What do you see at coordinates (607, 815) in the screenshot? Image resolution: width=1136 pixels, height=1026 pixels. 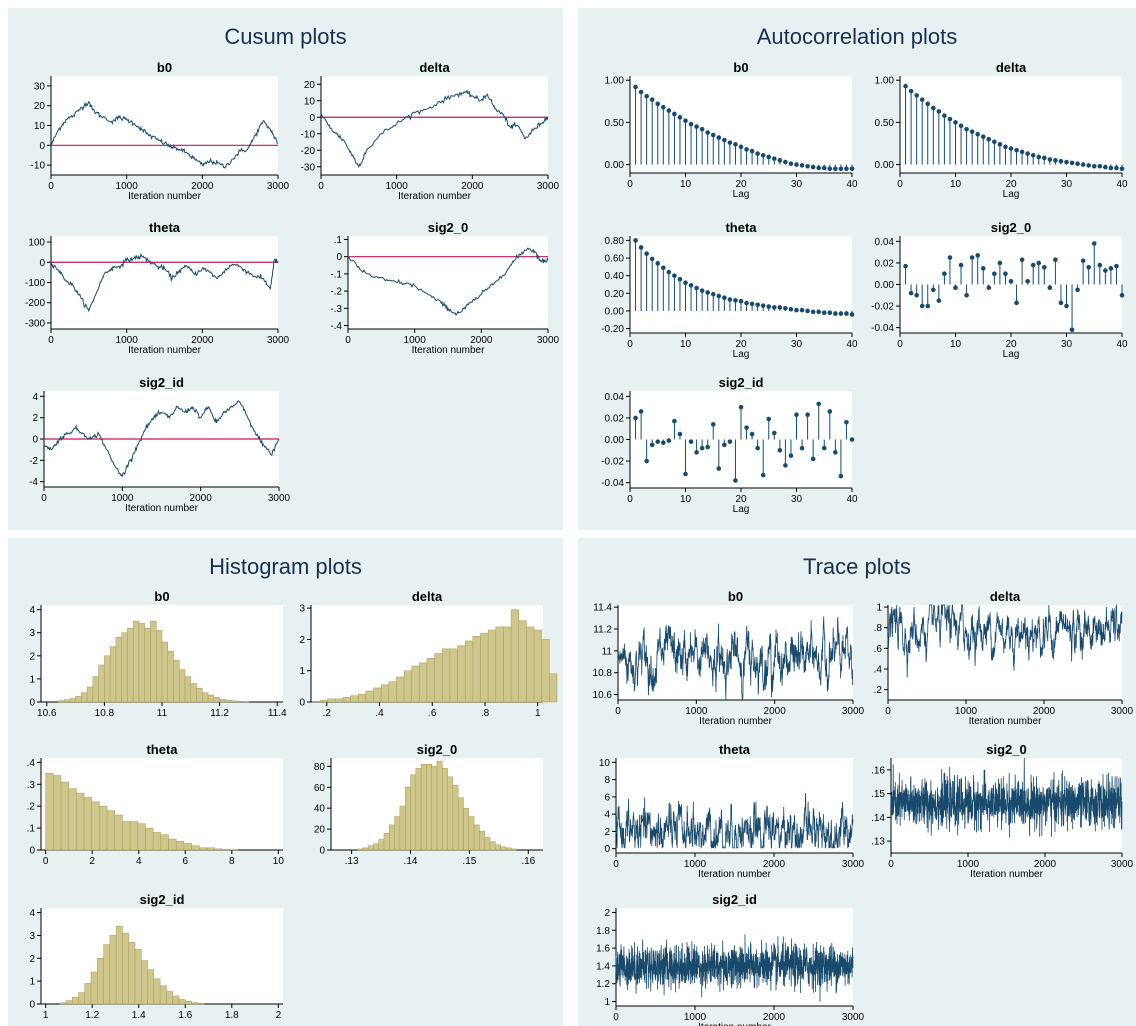 I see `y-tick-label: 4` at bounding box center [607, 815].